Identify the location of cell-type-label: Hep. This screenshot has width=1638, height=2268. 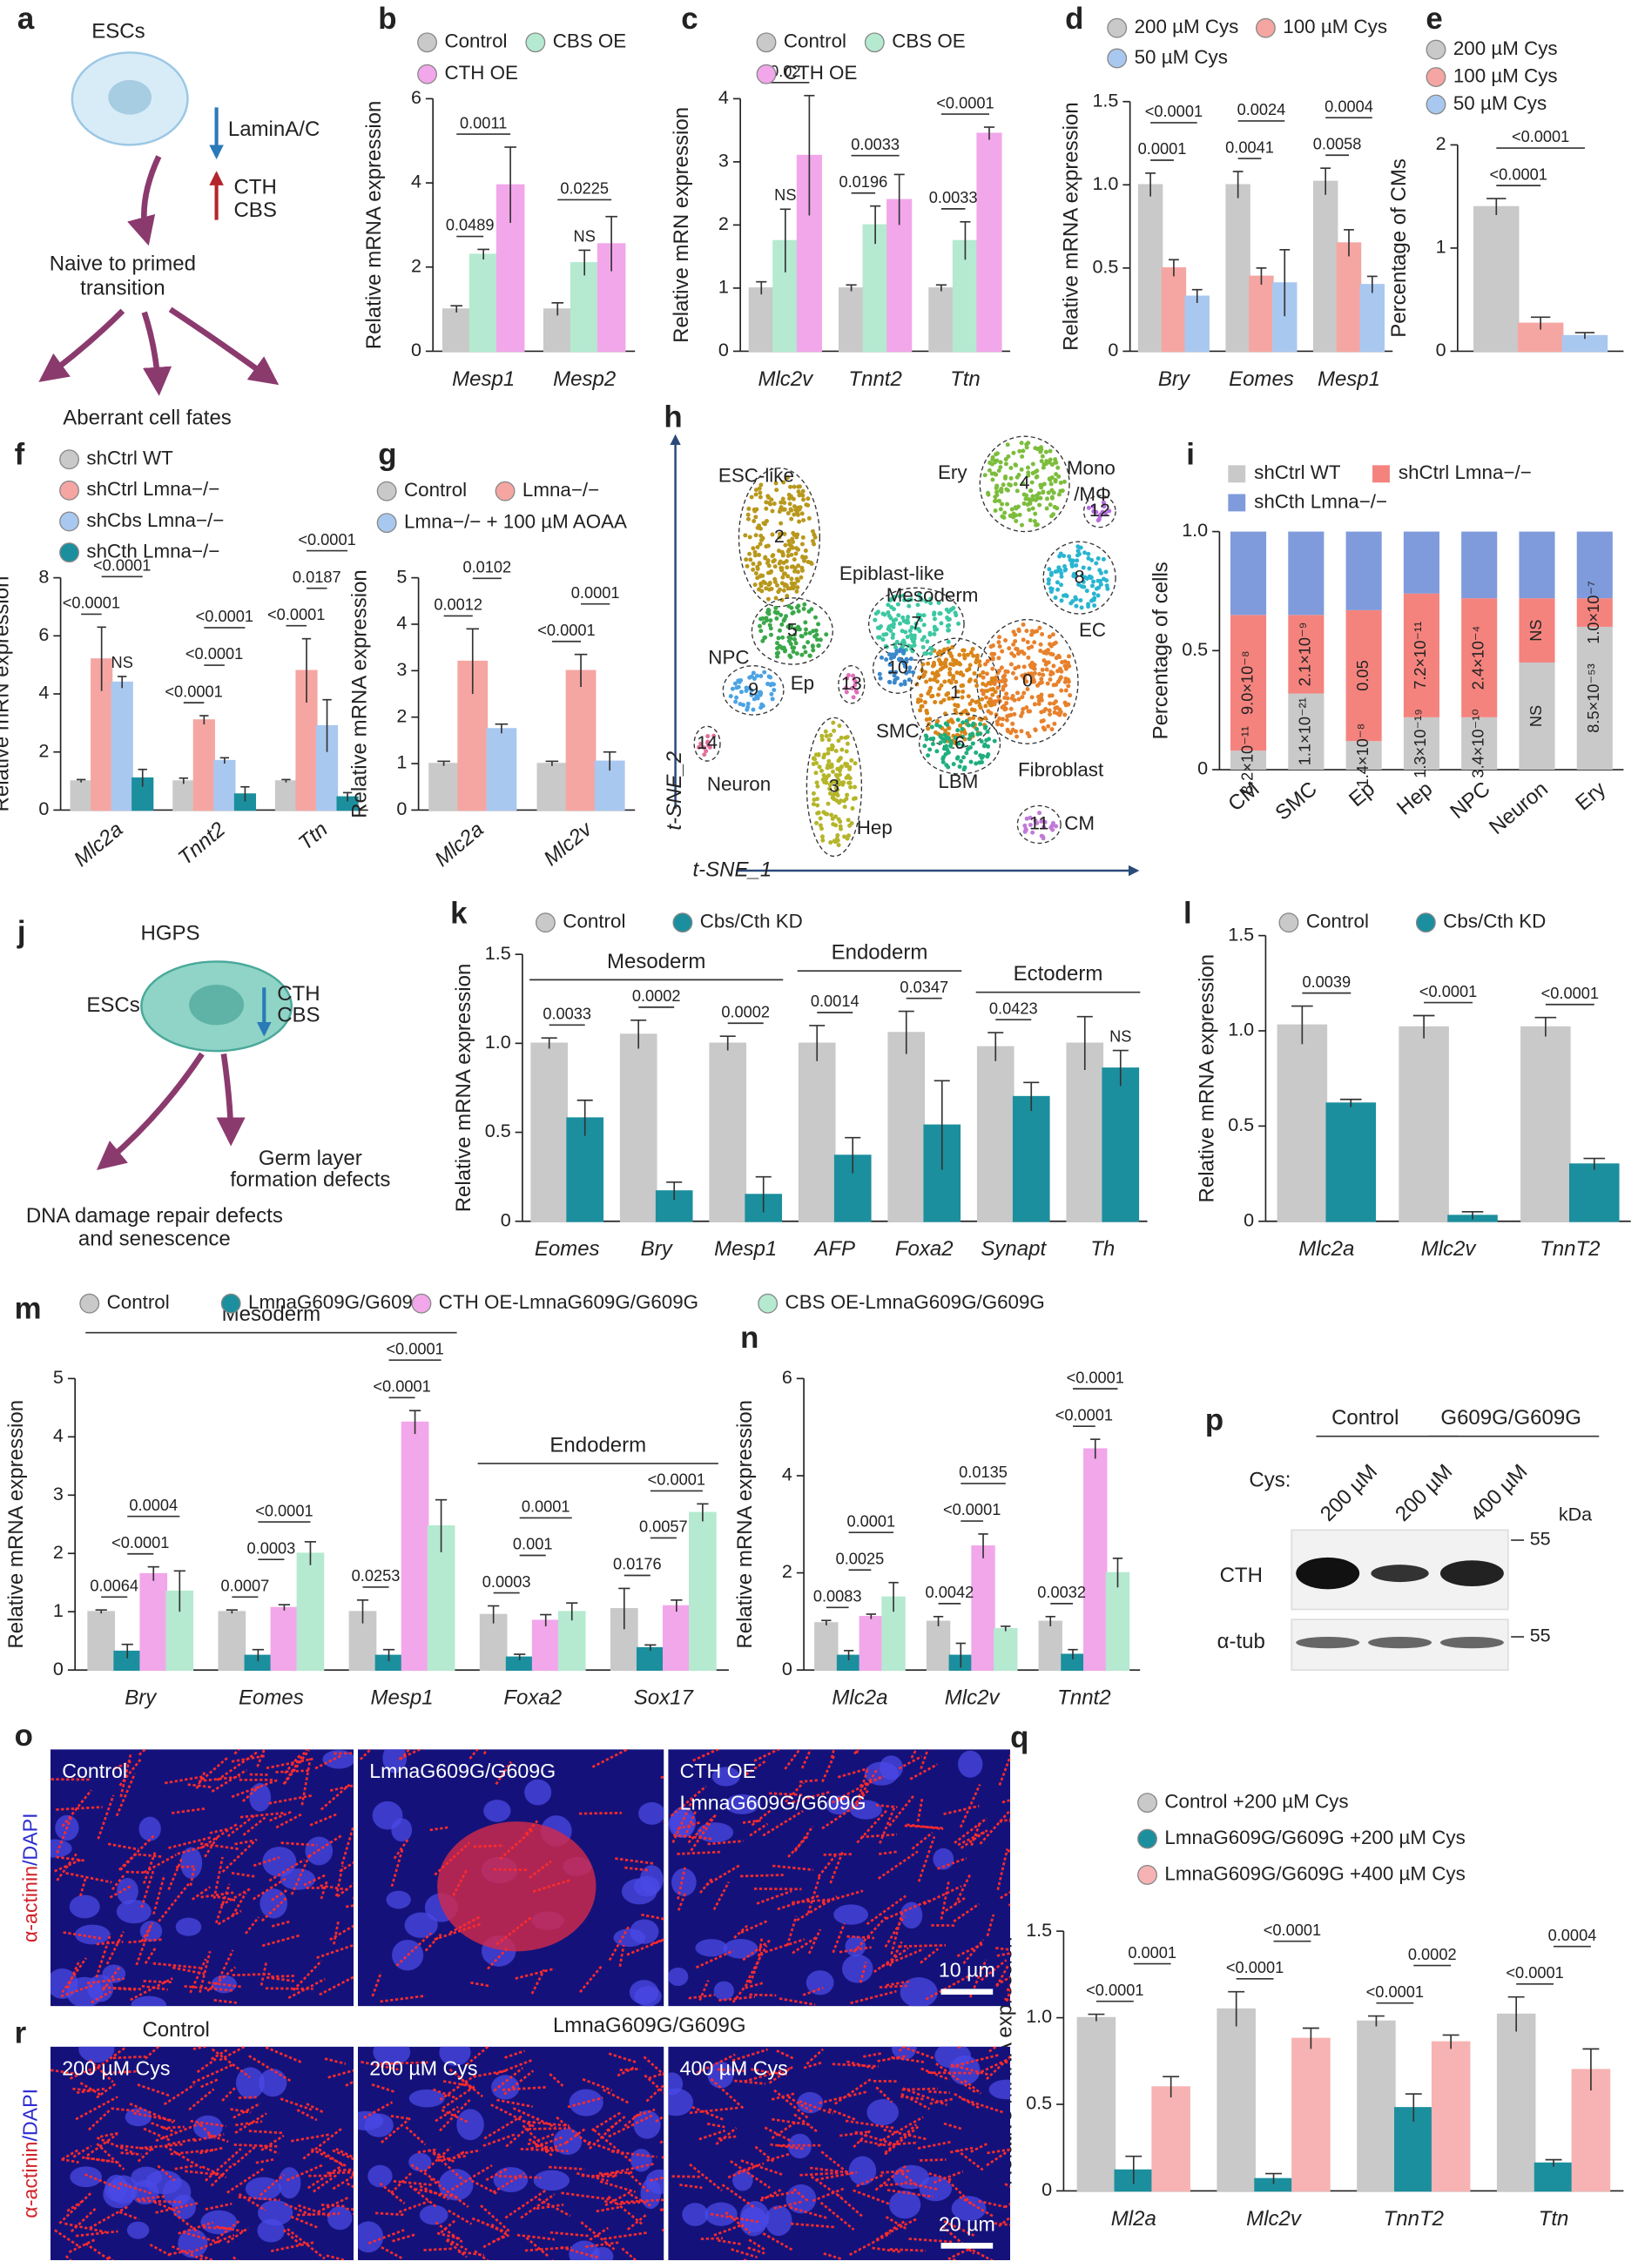
(875, 828).